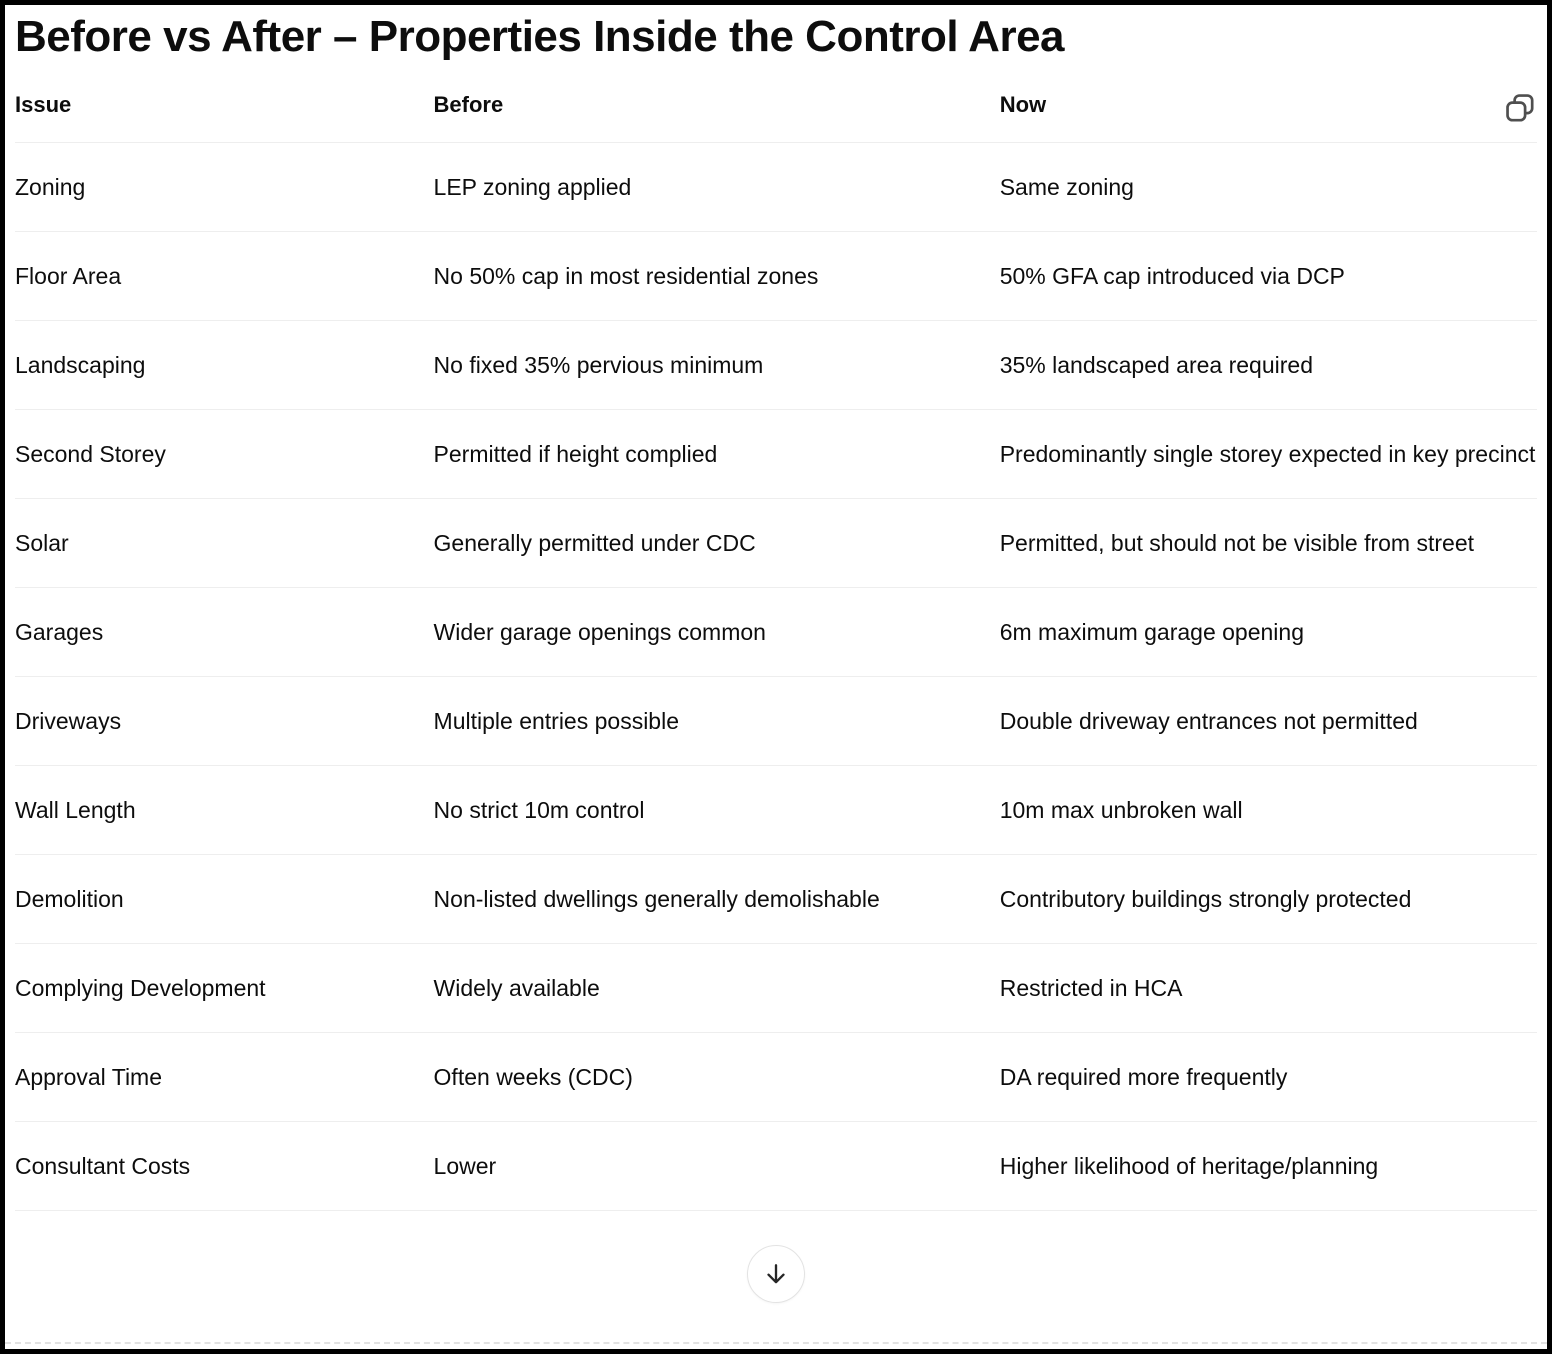  Describe the element at coordinates (716, 365) in the screenshot. I see `before-cell: No fixed 35% pervious minimum` at that location.